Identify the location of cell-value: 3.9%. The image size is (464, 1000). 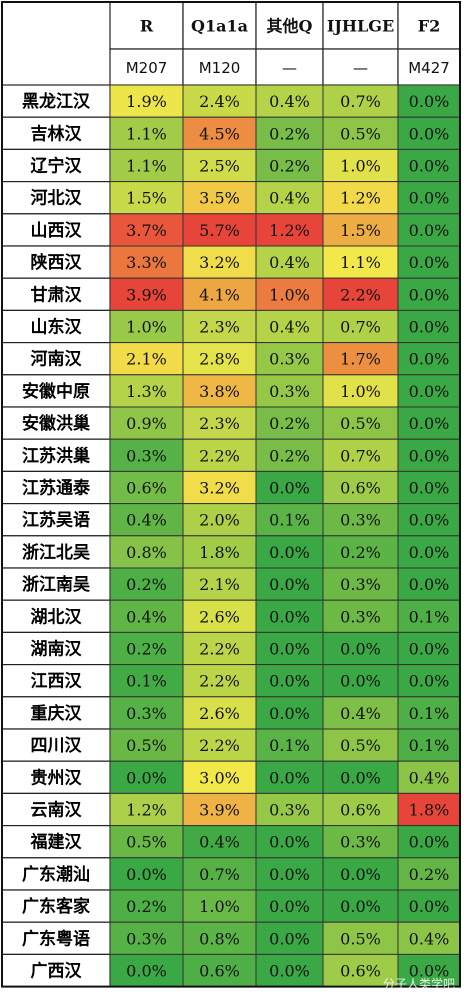
(146, 294).